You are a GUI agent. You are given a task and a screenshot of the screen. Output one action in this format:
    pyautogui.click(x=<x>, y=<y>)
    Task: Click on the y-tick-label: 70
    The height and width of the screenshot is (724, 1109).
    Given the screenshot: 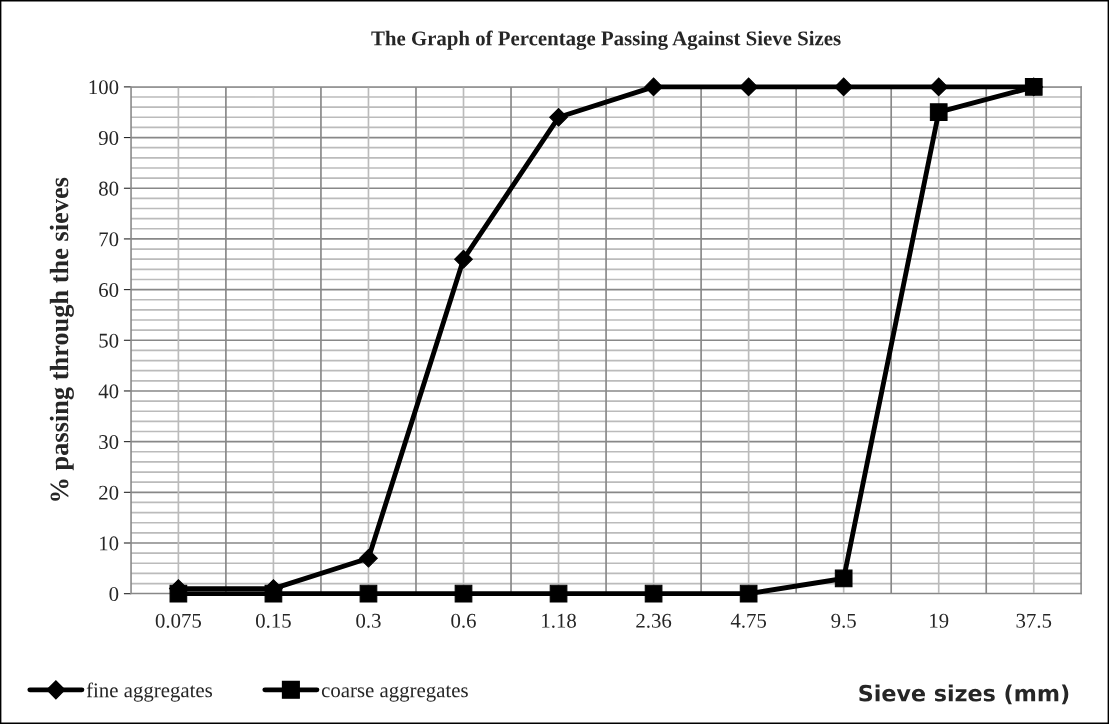 What is the action you would take?
    pyautogui.click(x=109, y=239)
    